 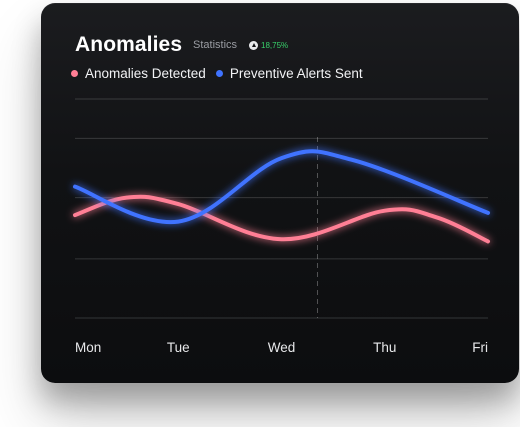 What do you see at coordinates (129, 44) in the screenshot?
I see `card-title: Anomalies` at bounding box center [129, 44].